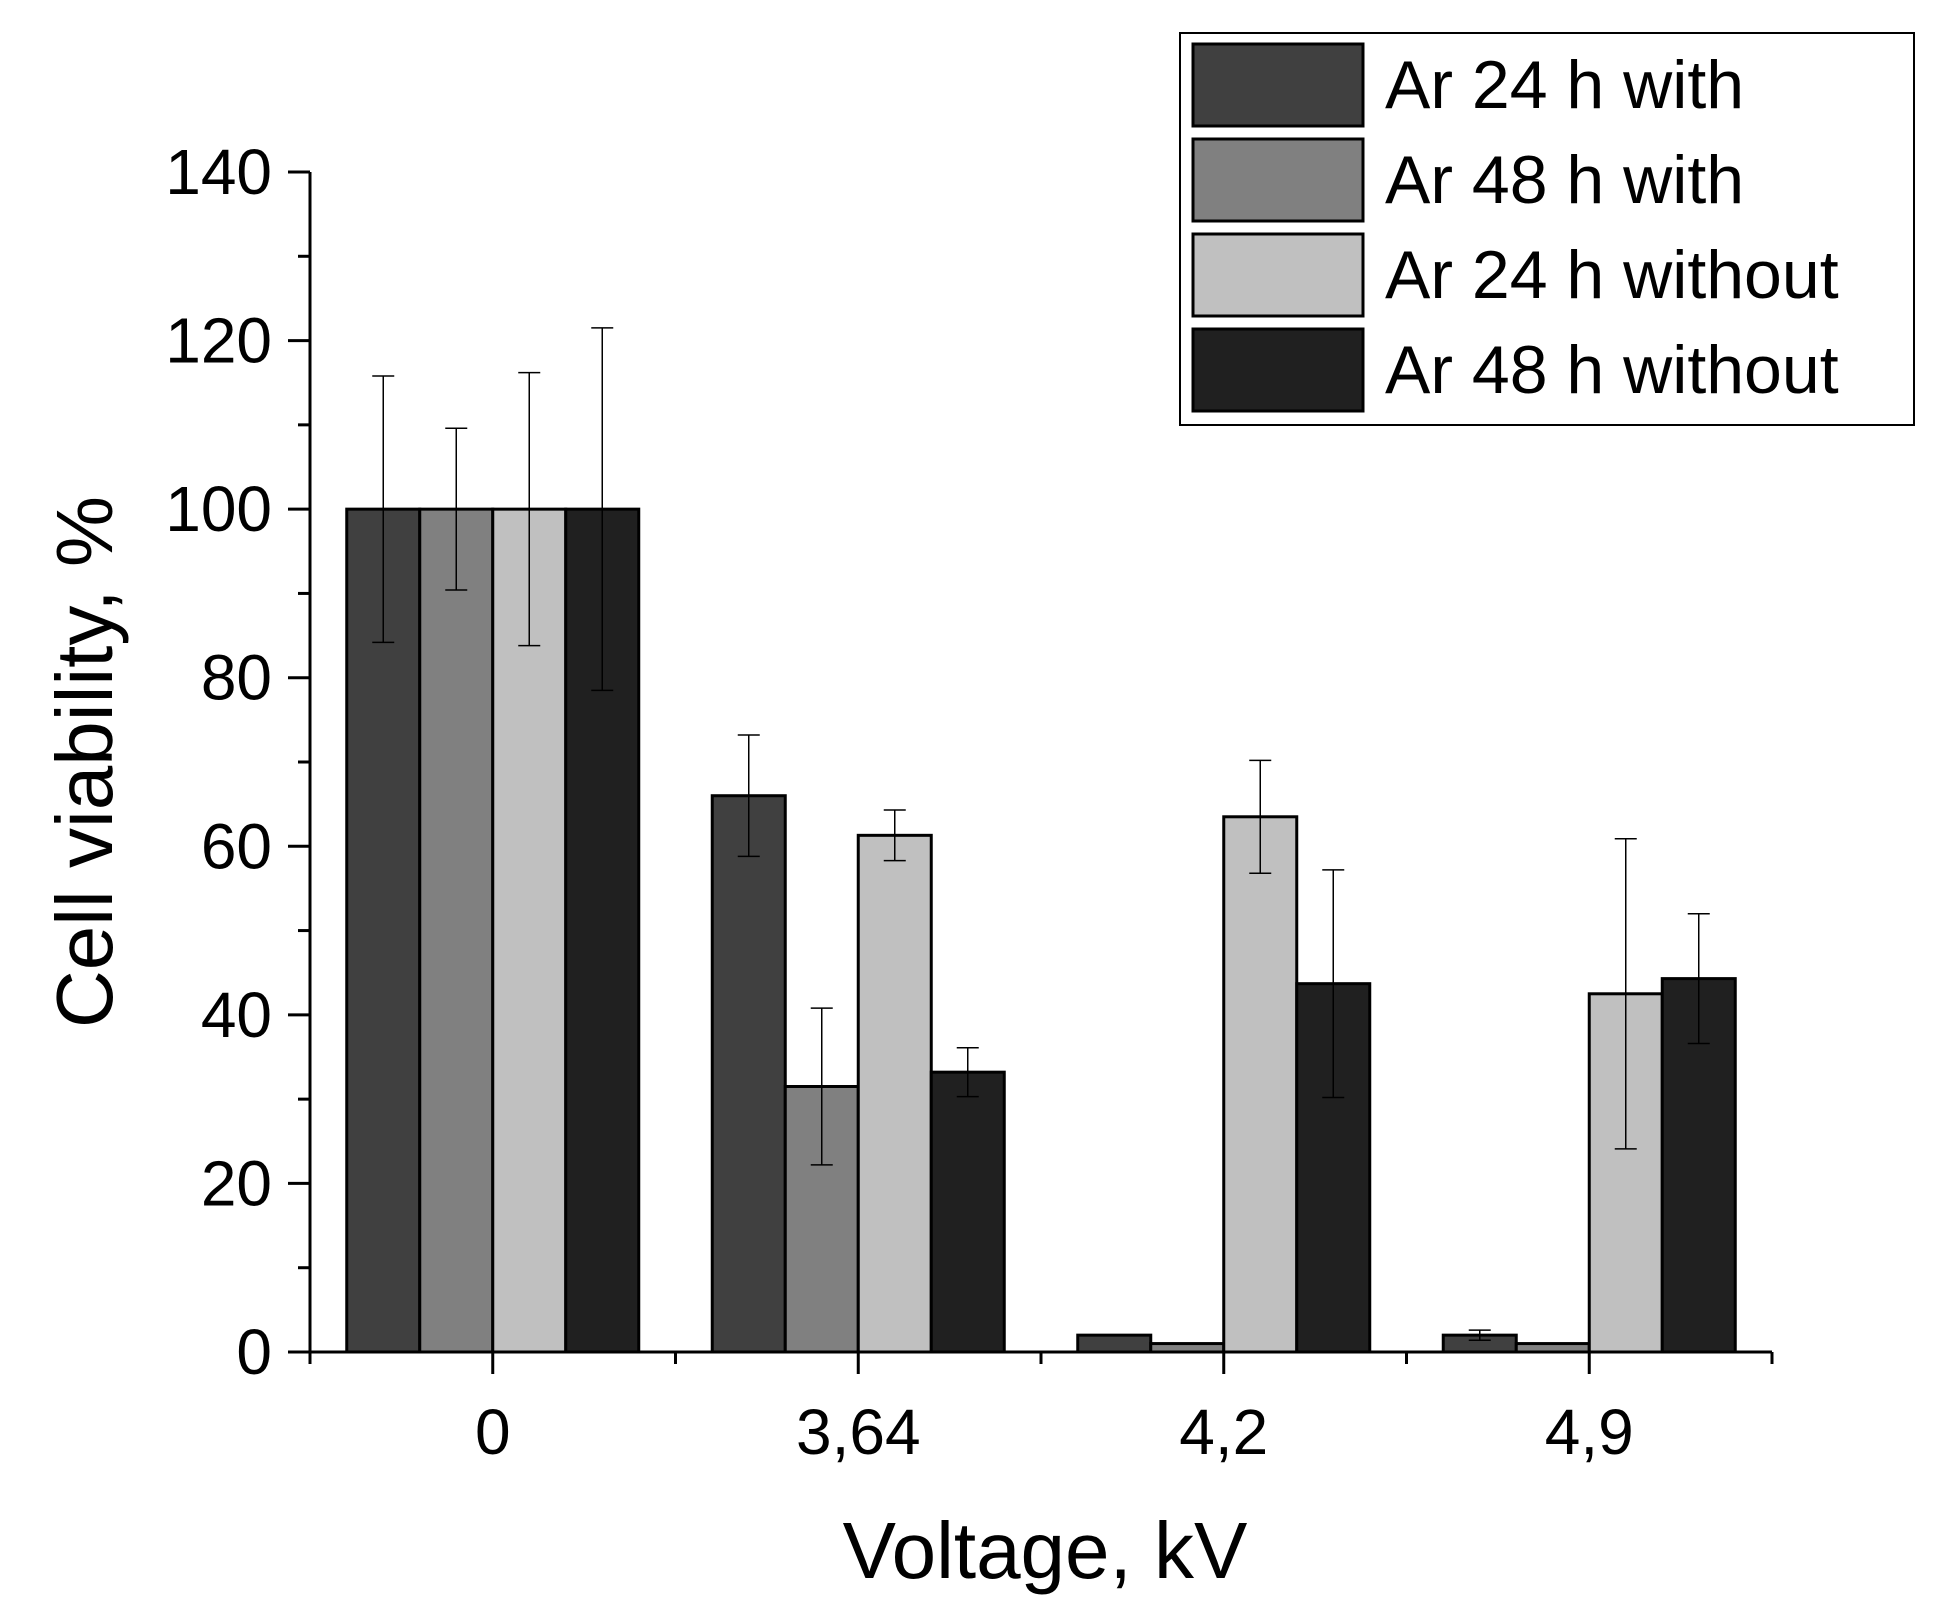 The width and height of the screenshot is (1941, 1617). What do you see at coordinates (858, 1432) in the screenshot?
I see `x-tick-label: 3,64` at bounding box center [858, 1432].